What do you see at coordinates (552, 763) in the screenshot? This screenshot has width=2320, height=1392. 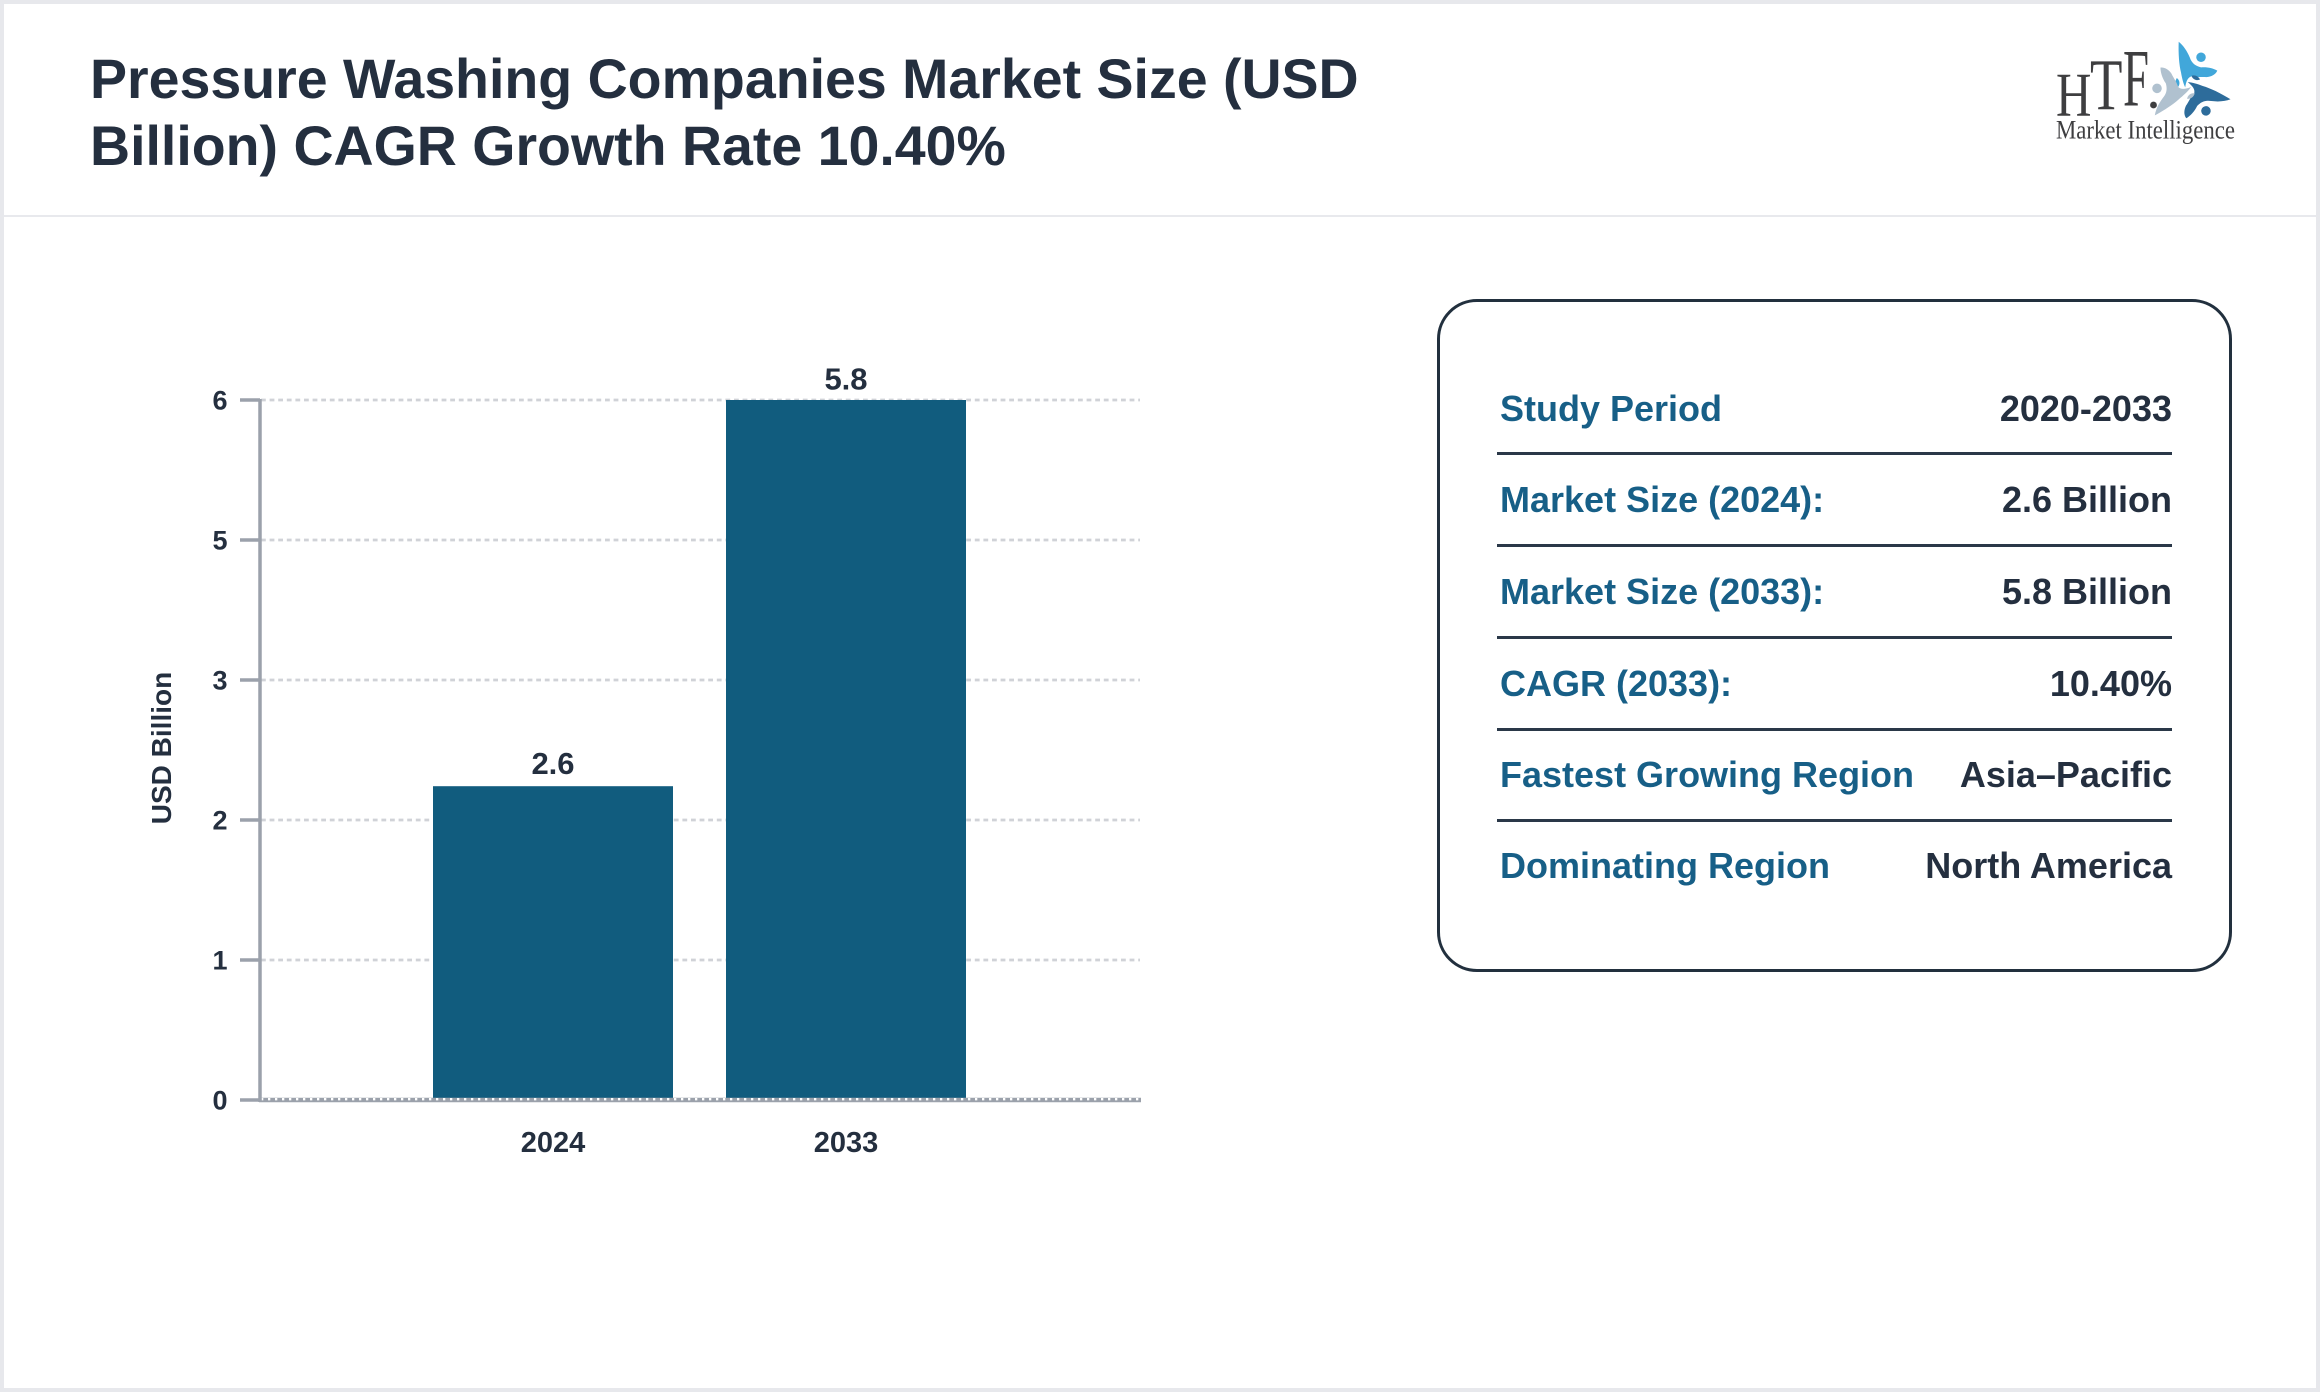 I see `svg-text: 2.6` at bounding box center [552, 763].